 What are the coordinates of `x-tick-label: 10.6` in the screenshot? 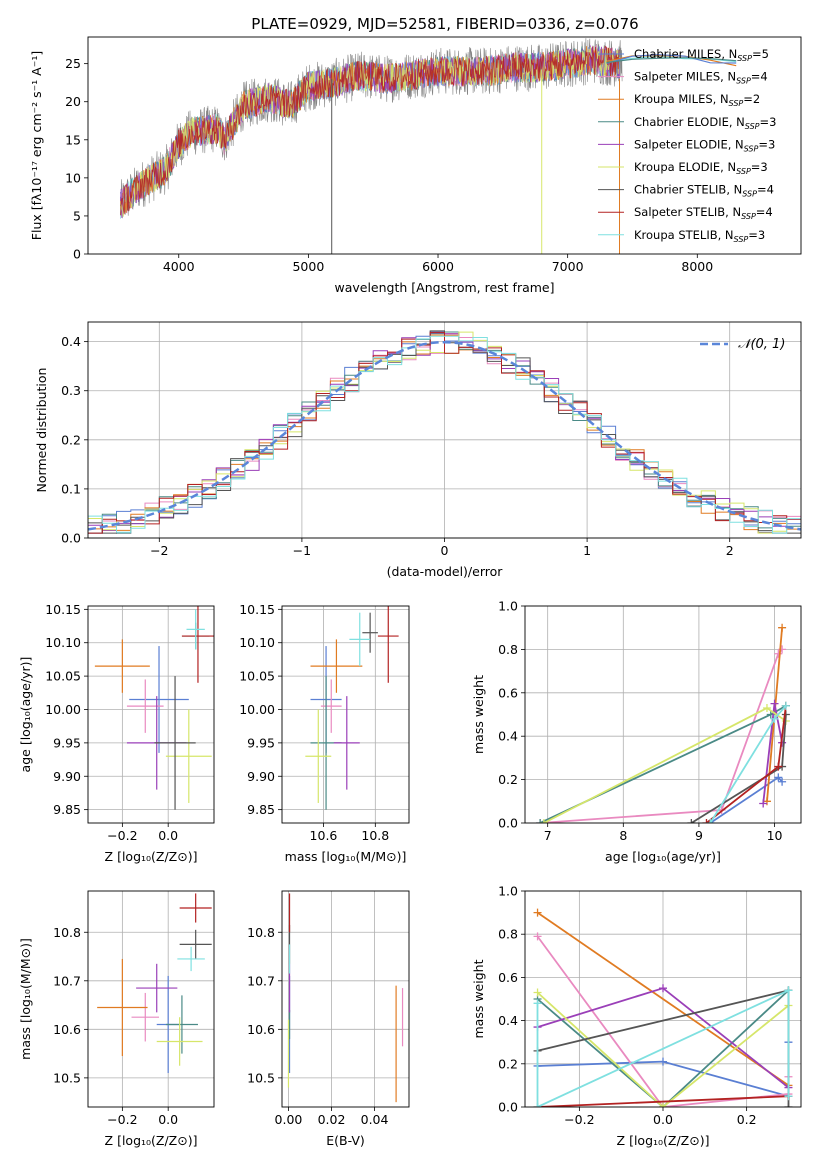 It's located at (324, 835).